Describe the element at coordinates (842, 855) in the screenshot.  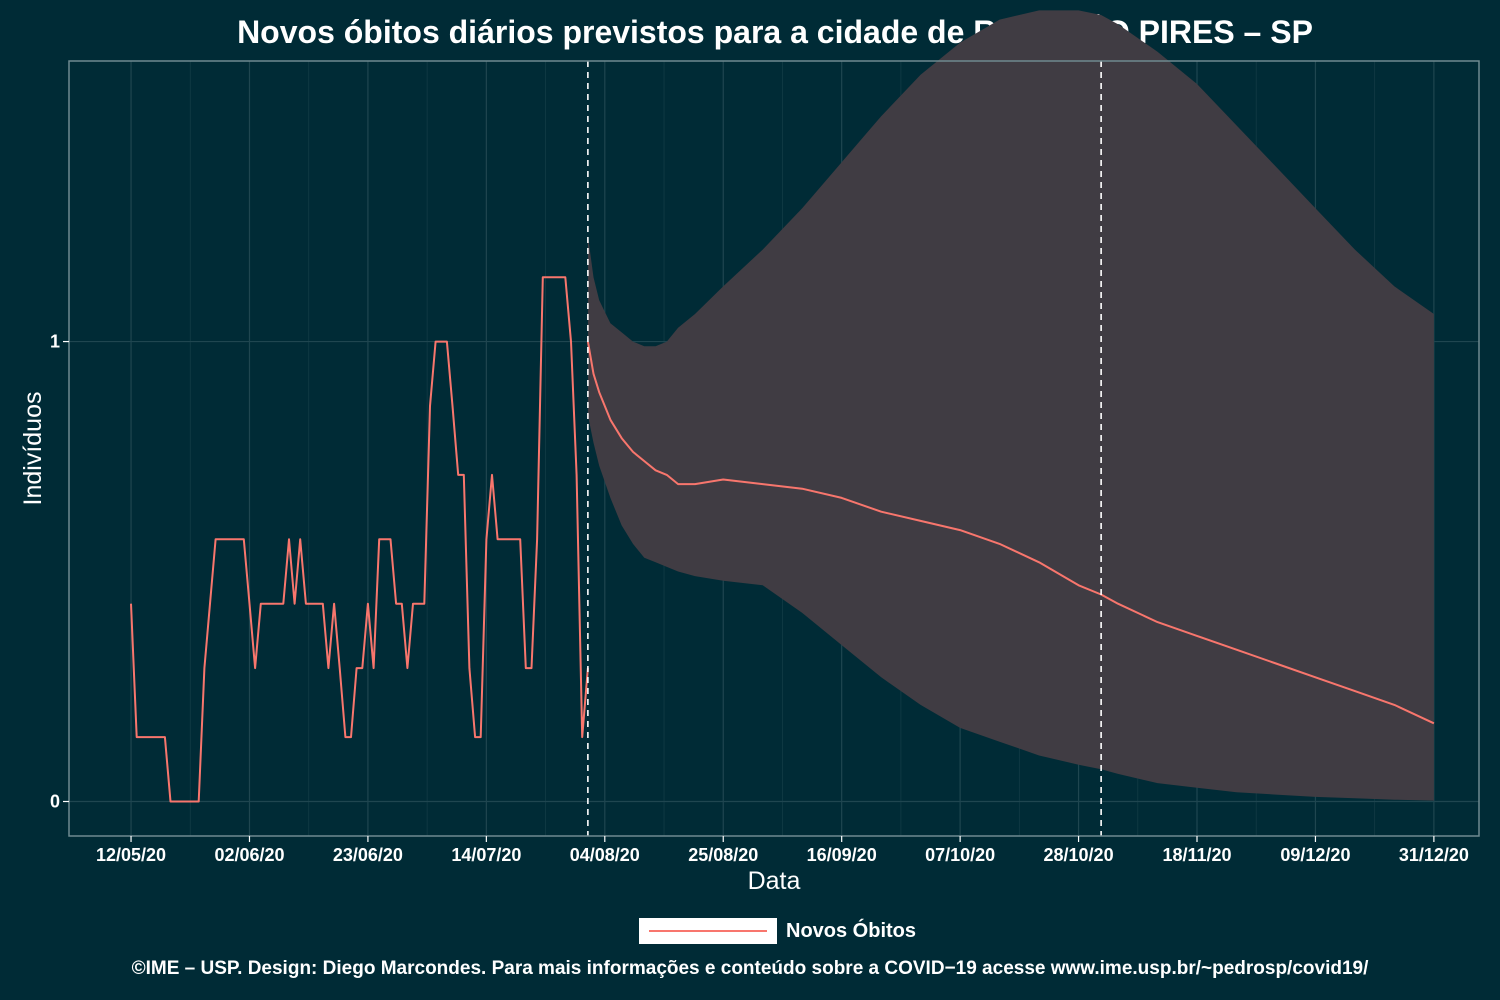
I see `x-tick-label: 16/09/20` at that location.